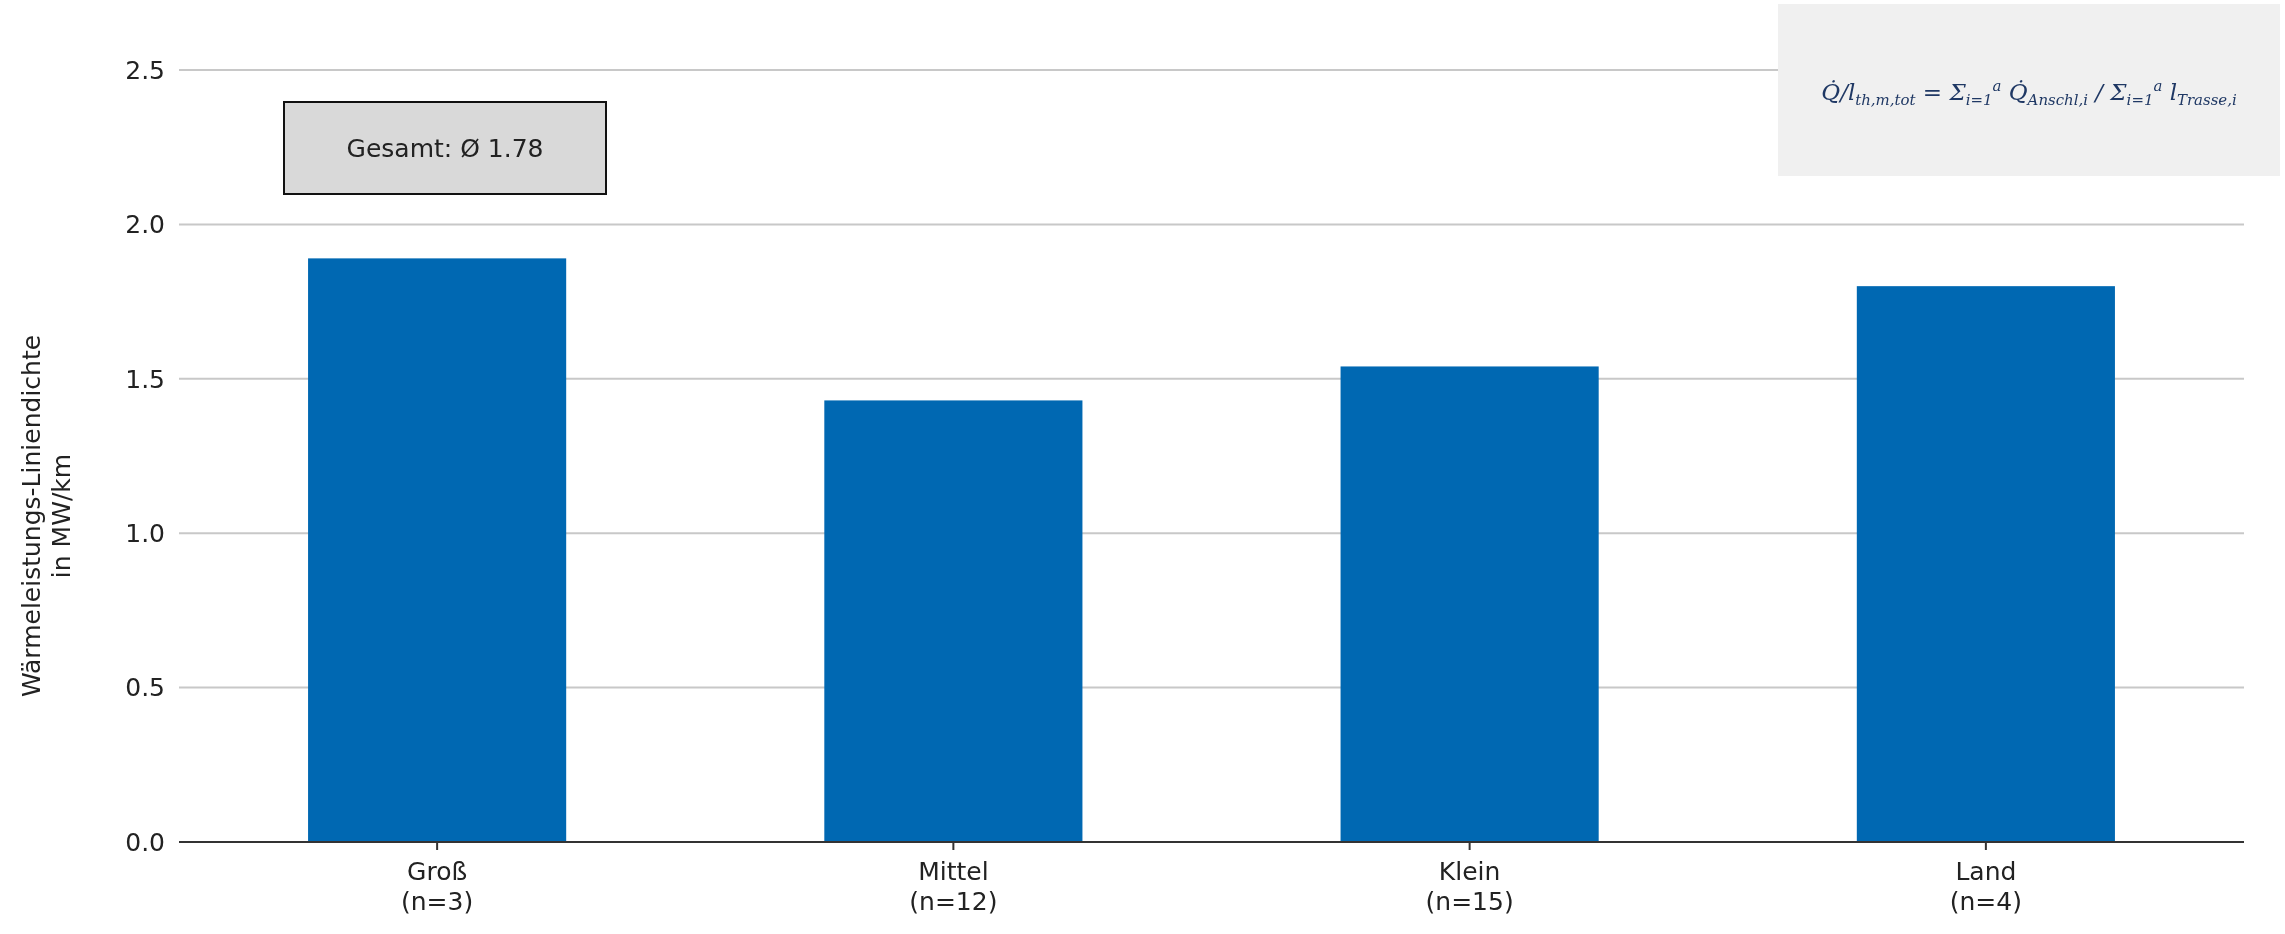  I want to click on y-tick-label: 1.5, so click(145, 379).